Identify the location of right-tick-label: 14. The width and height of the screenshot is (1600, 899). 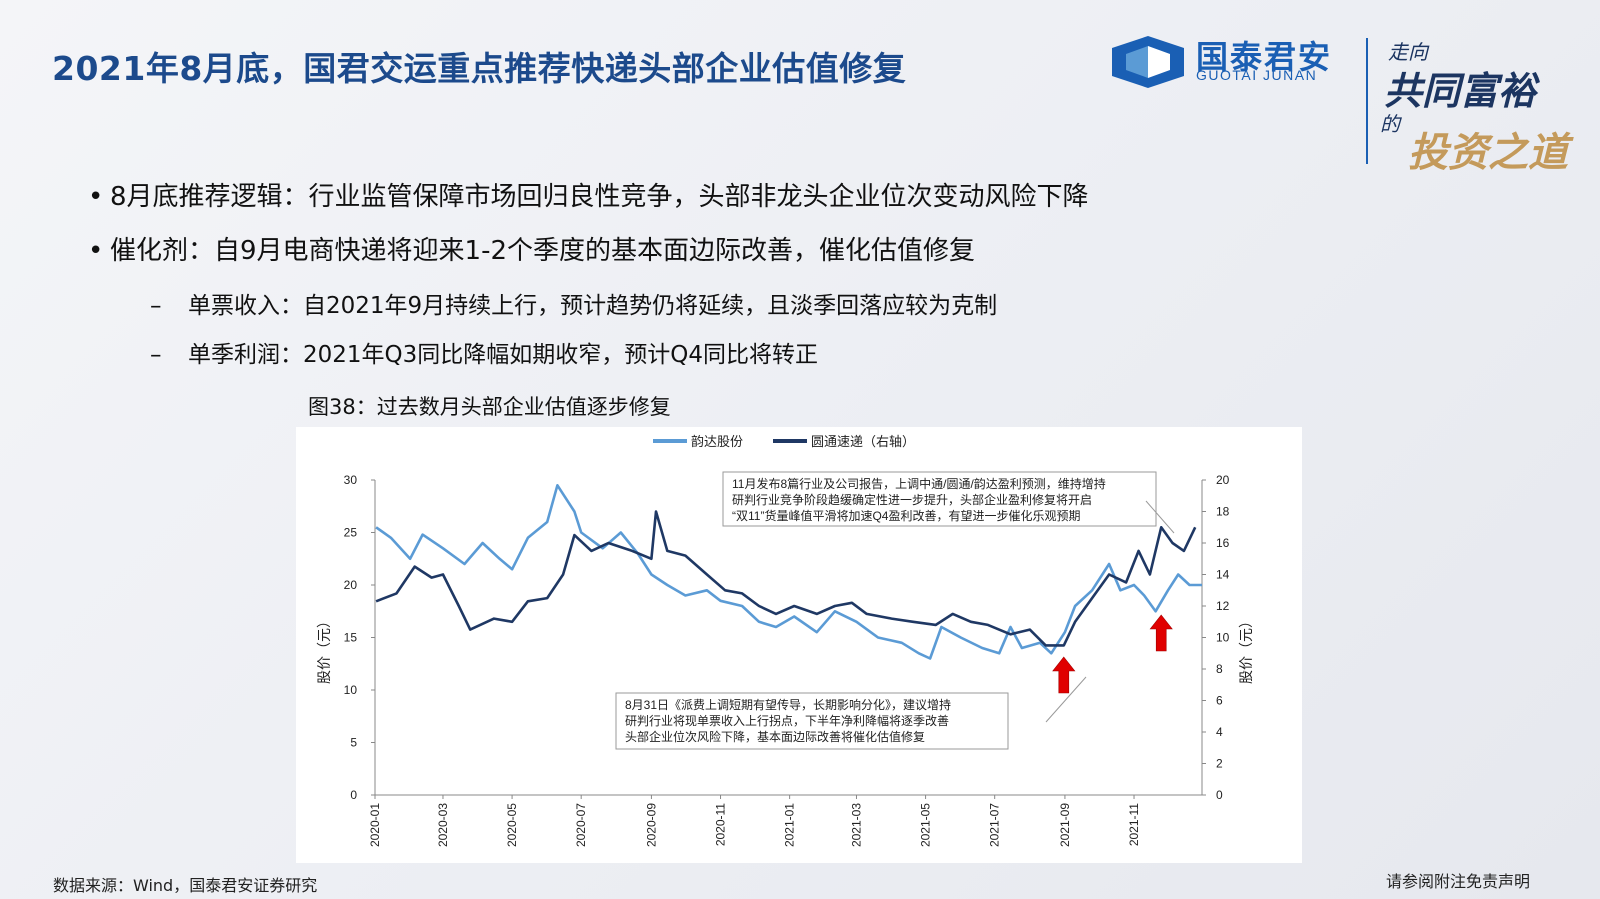
(1223, 575).